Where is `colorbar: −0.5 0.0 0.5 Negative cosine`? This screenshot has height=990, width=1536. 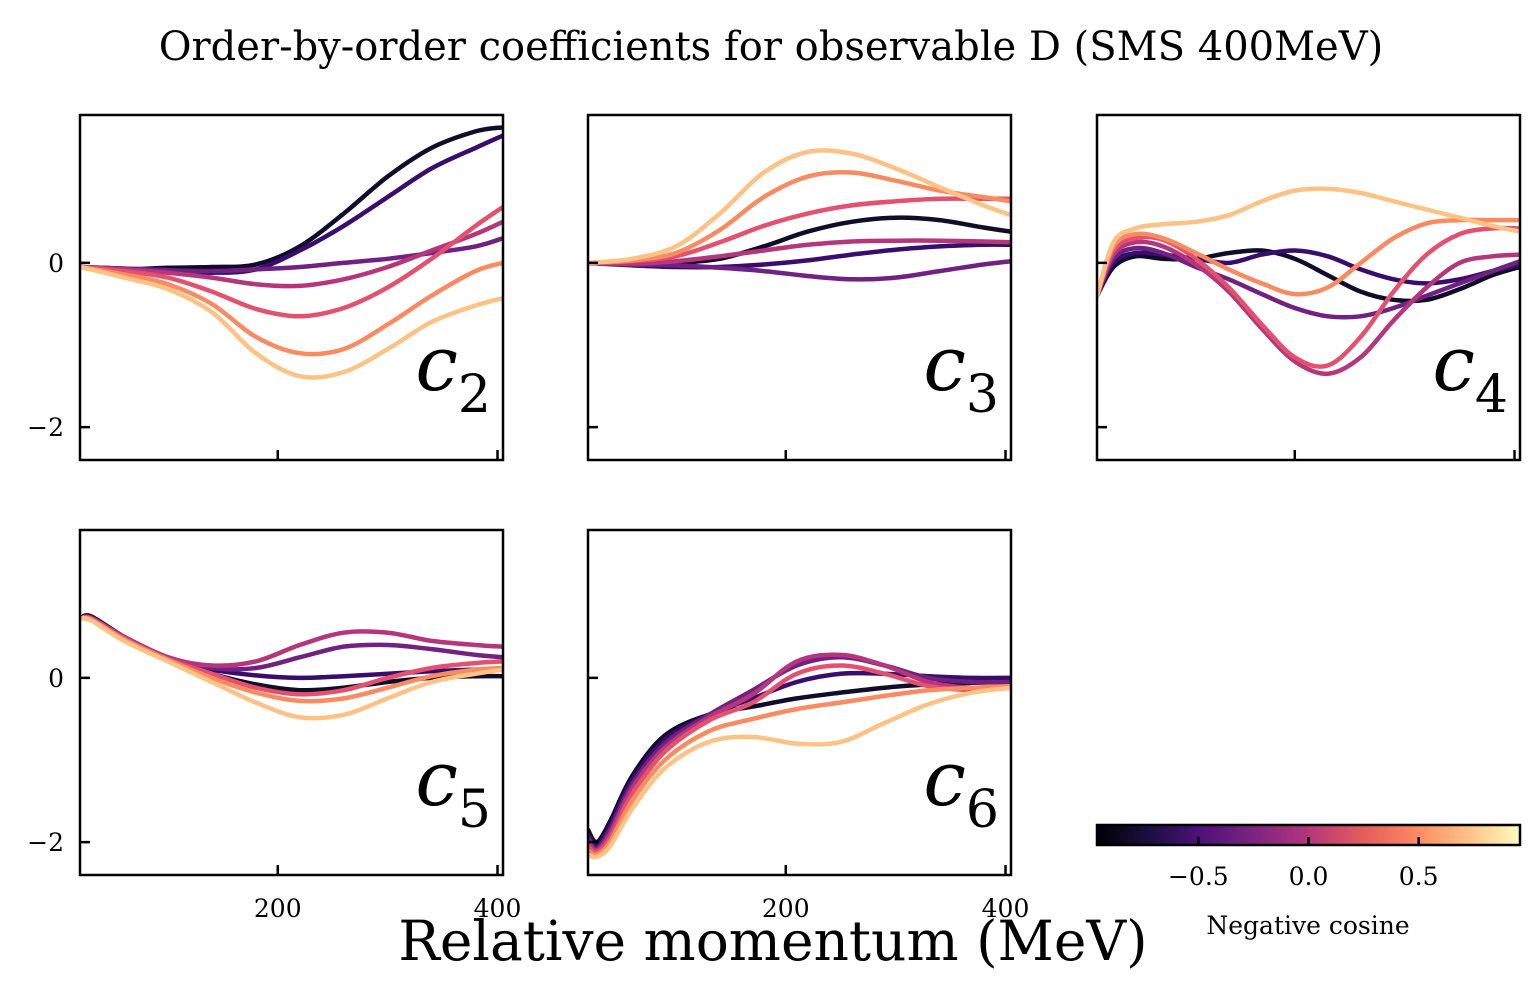 colorbar: −0.5 0.0 0.5 Negative cosine is located at coordinates (1308, 881).